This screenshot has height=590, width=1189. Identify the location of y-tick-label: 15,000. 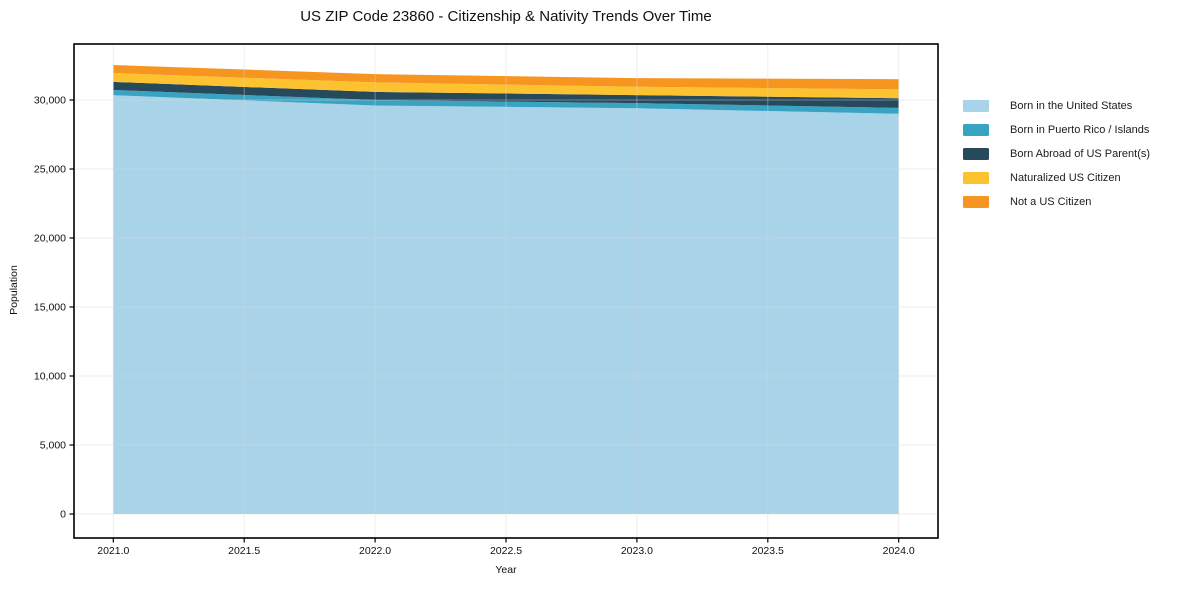
(50, 308).